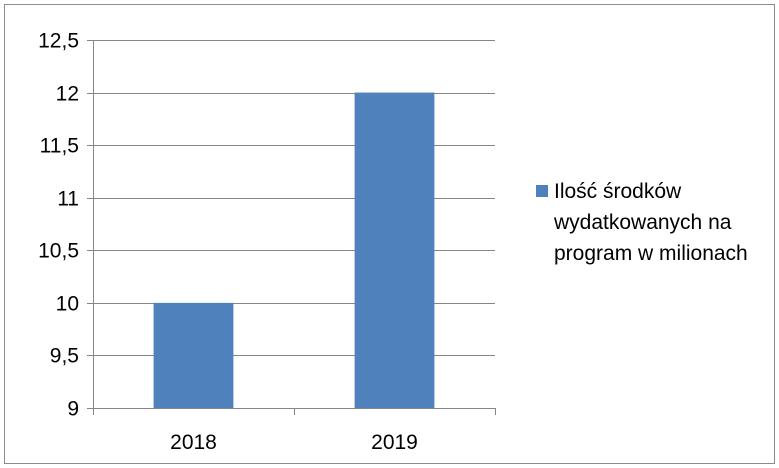  I want to click on y-tick-label: 12, so click(67, 94).